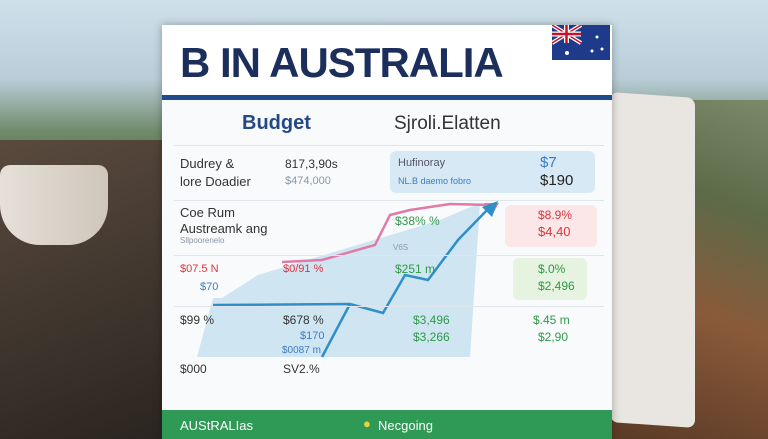 The height and width of the screenshot is (439, 768). What do you see at coordinates (555, 215) in the screenshot?
I see `box-value: $8.9%` at bounding box center [555, 215].